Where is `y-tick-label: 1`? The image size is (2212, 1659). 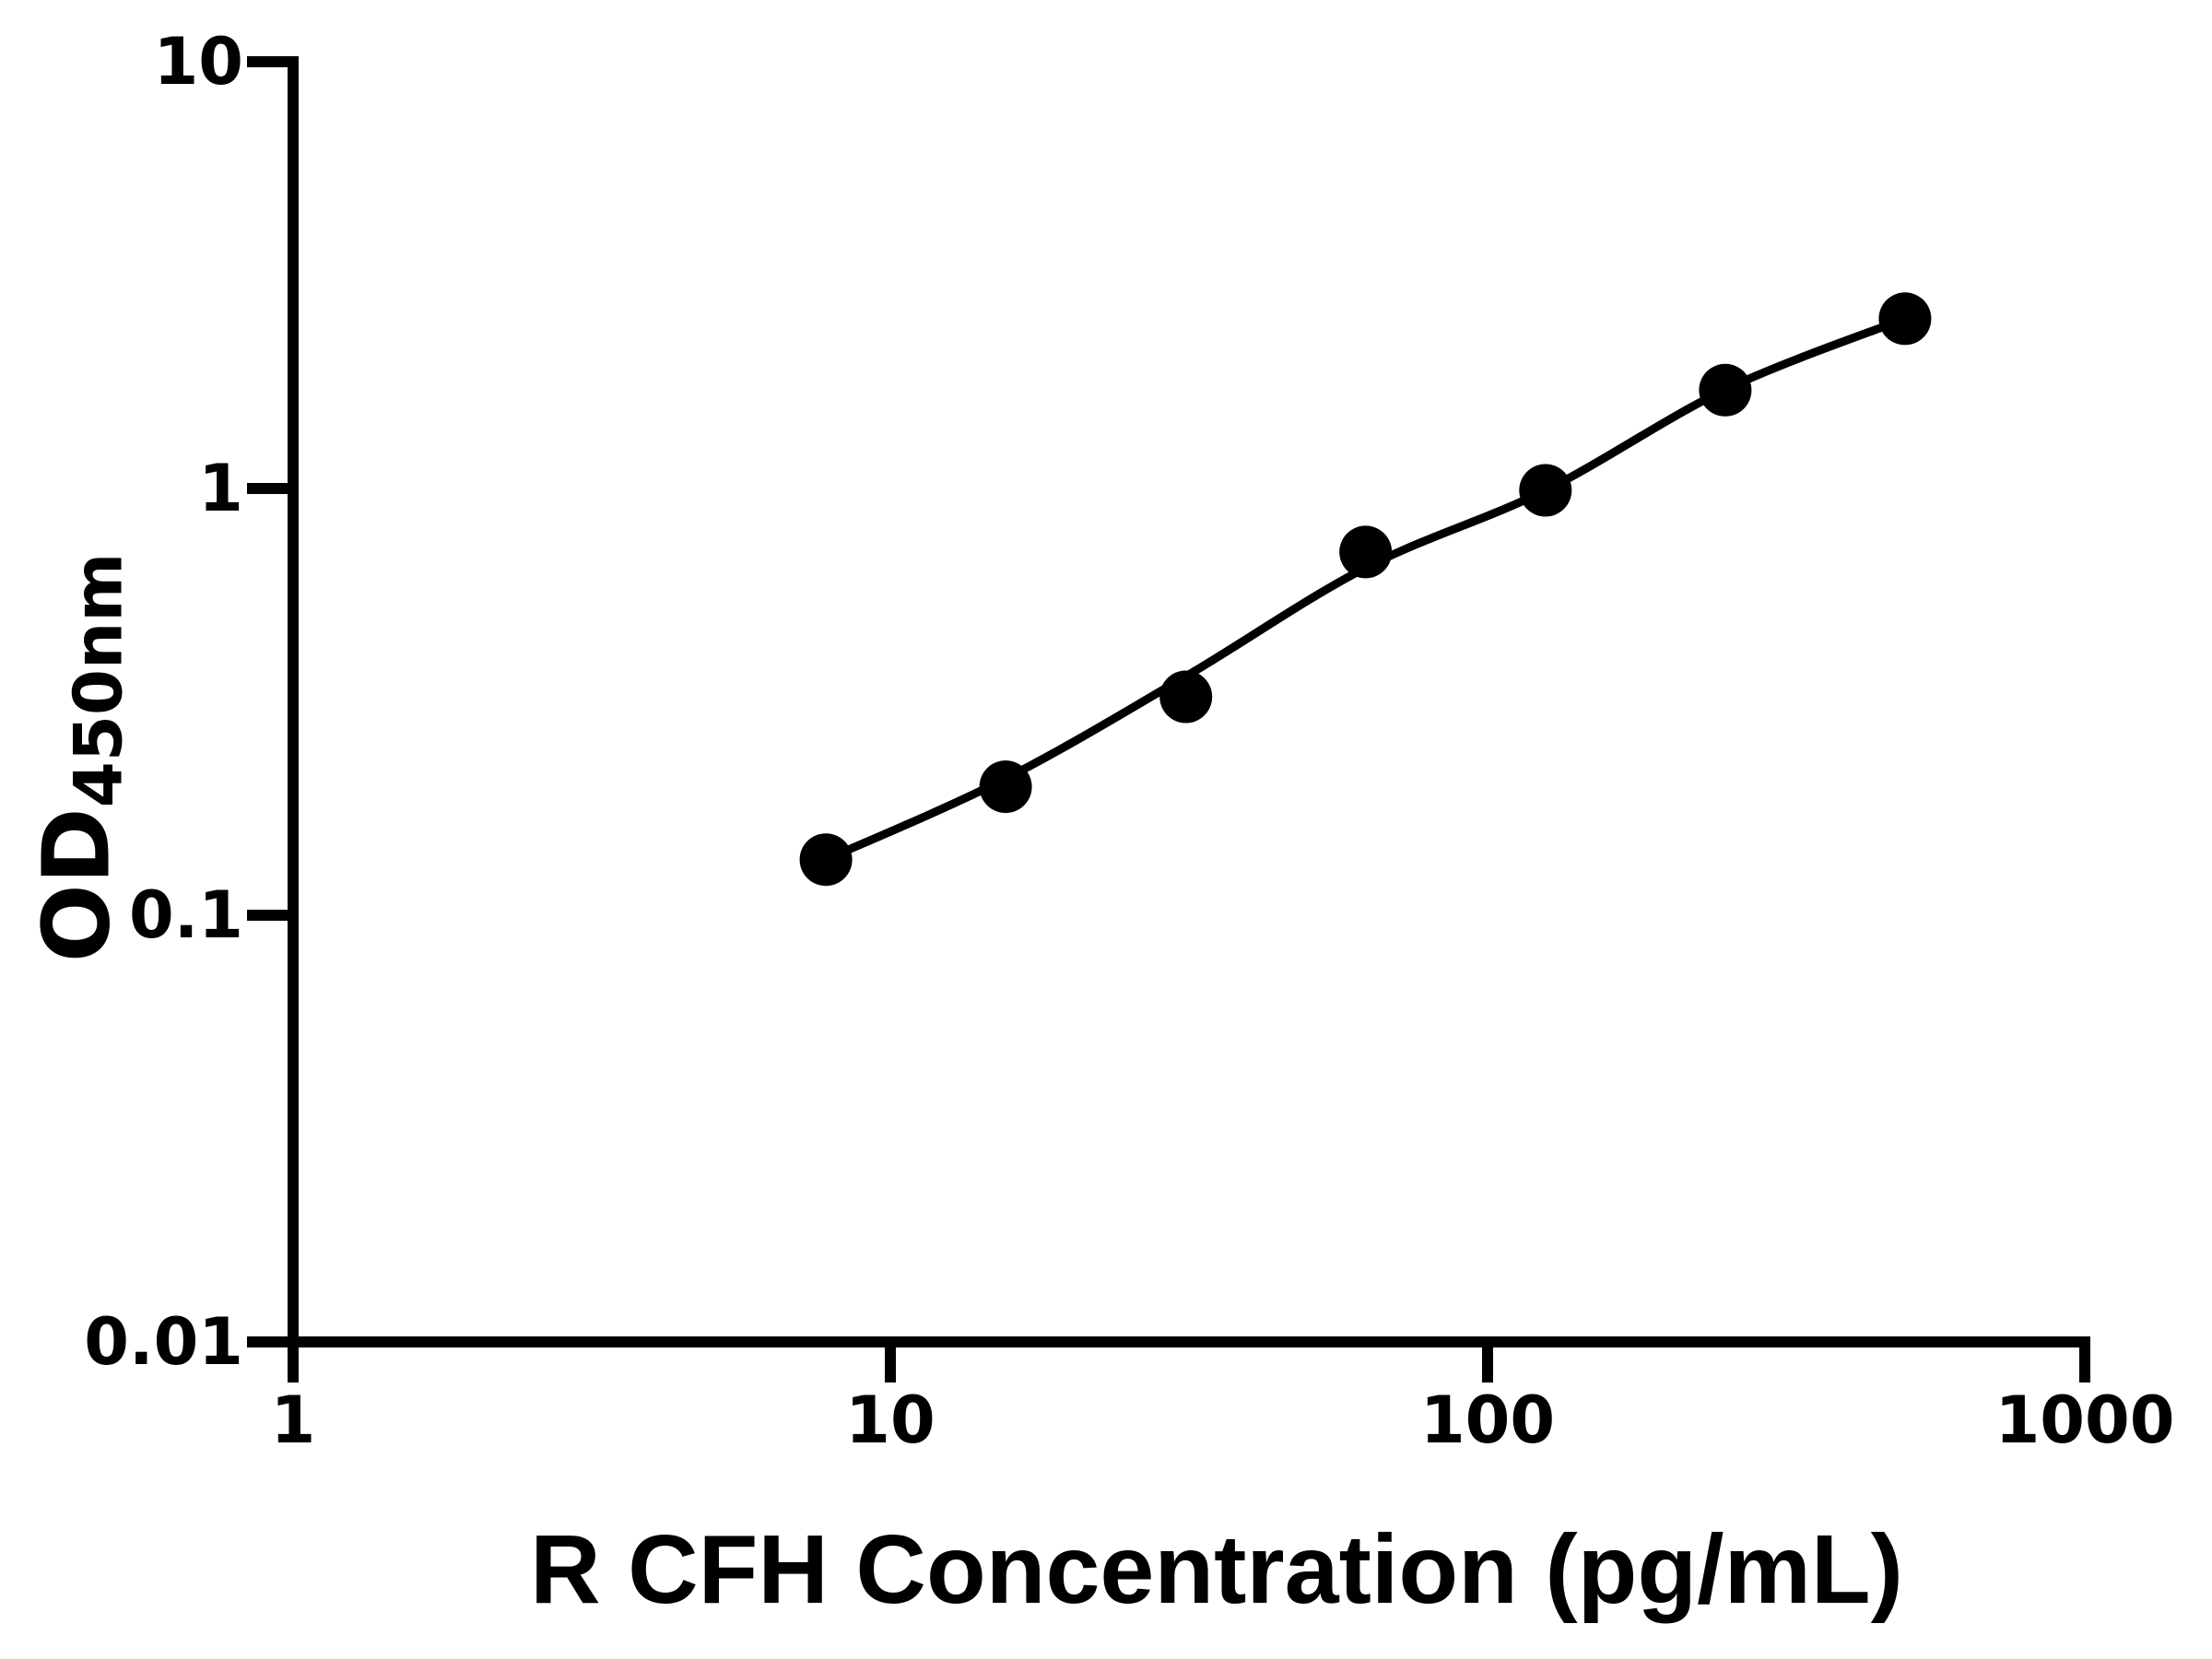 y-tick-label: 1 is located at coordinates (220, 488).